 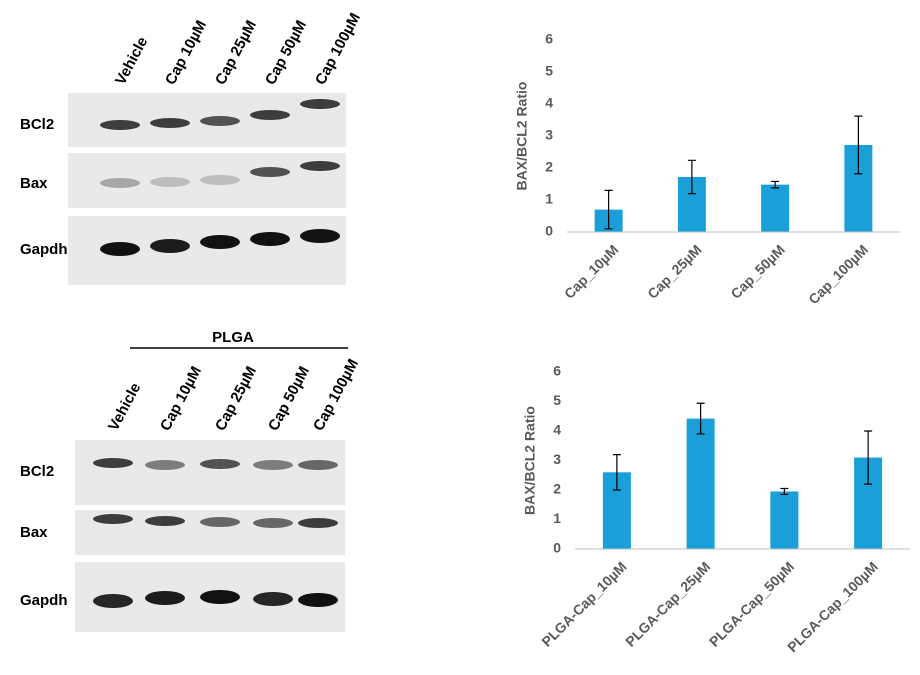 What do you see at coordinates (667, 603) in the screenshot?
I see `x-tick-label: PLGA-Cap_25µM` at bounding box center [667, 603].